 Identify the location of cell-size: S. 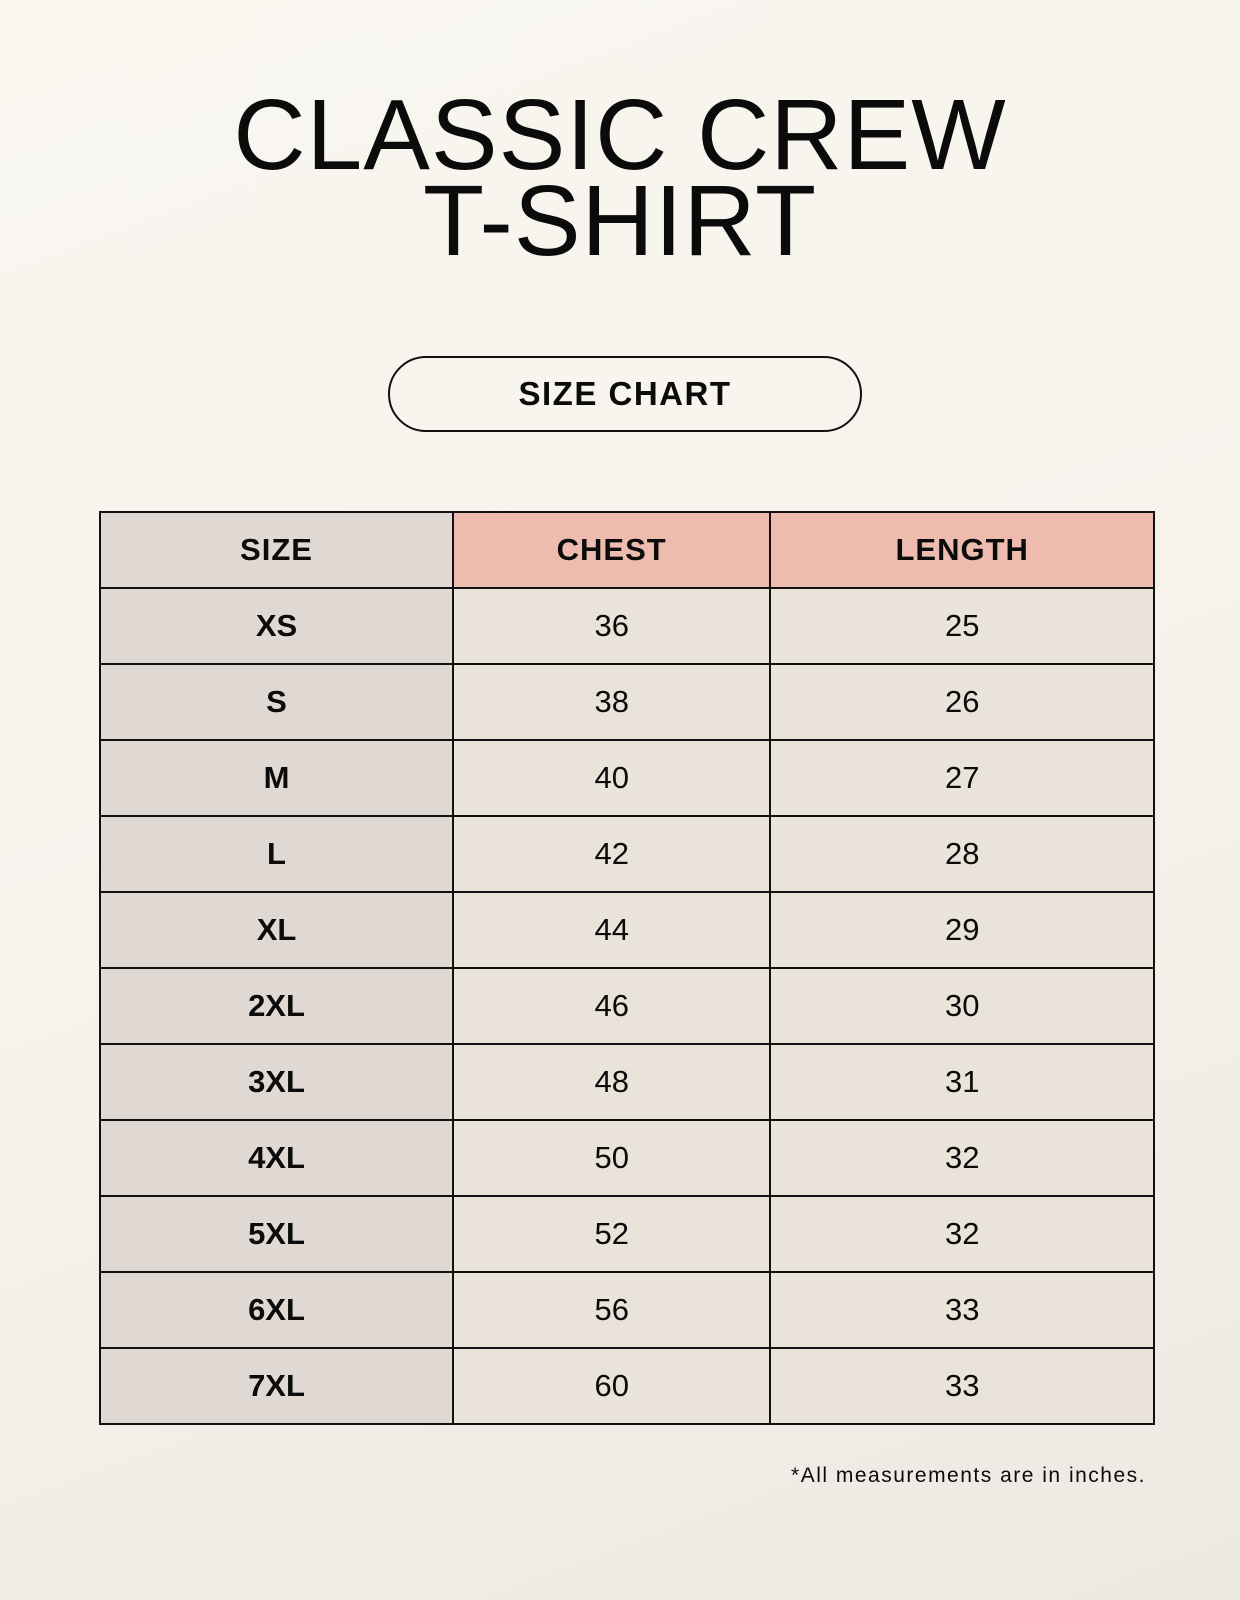
(276, 702).